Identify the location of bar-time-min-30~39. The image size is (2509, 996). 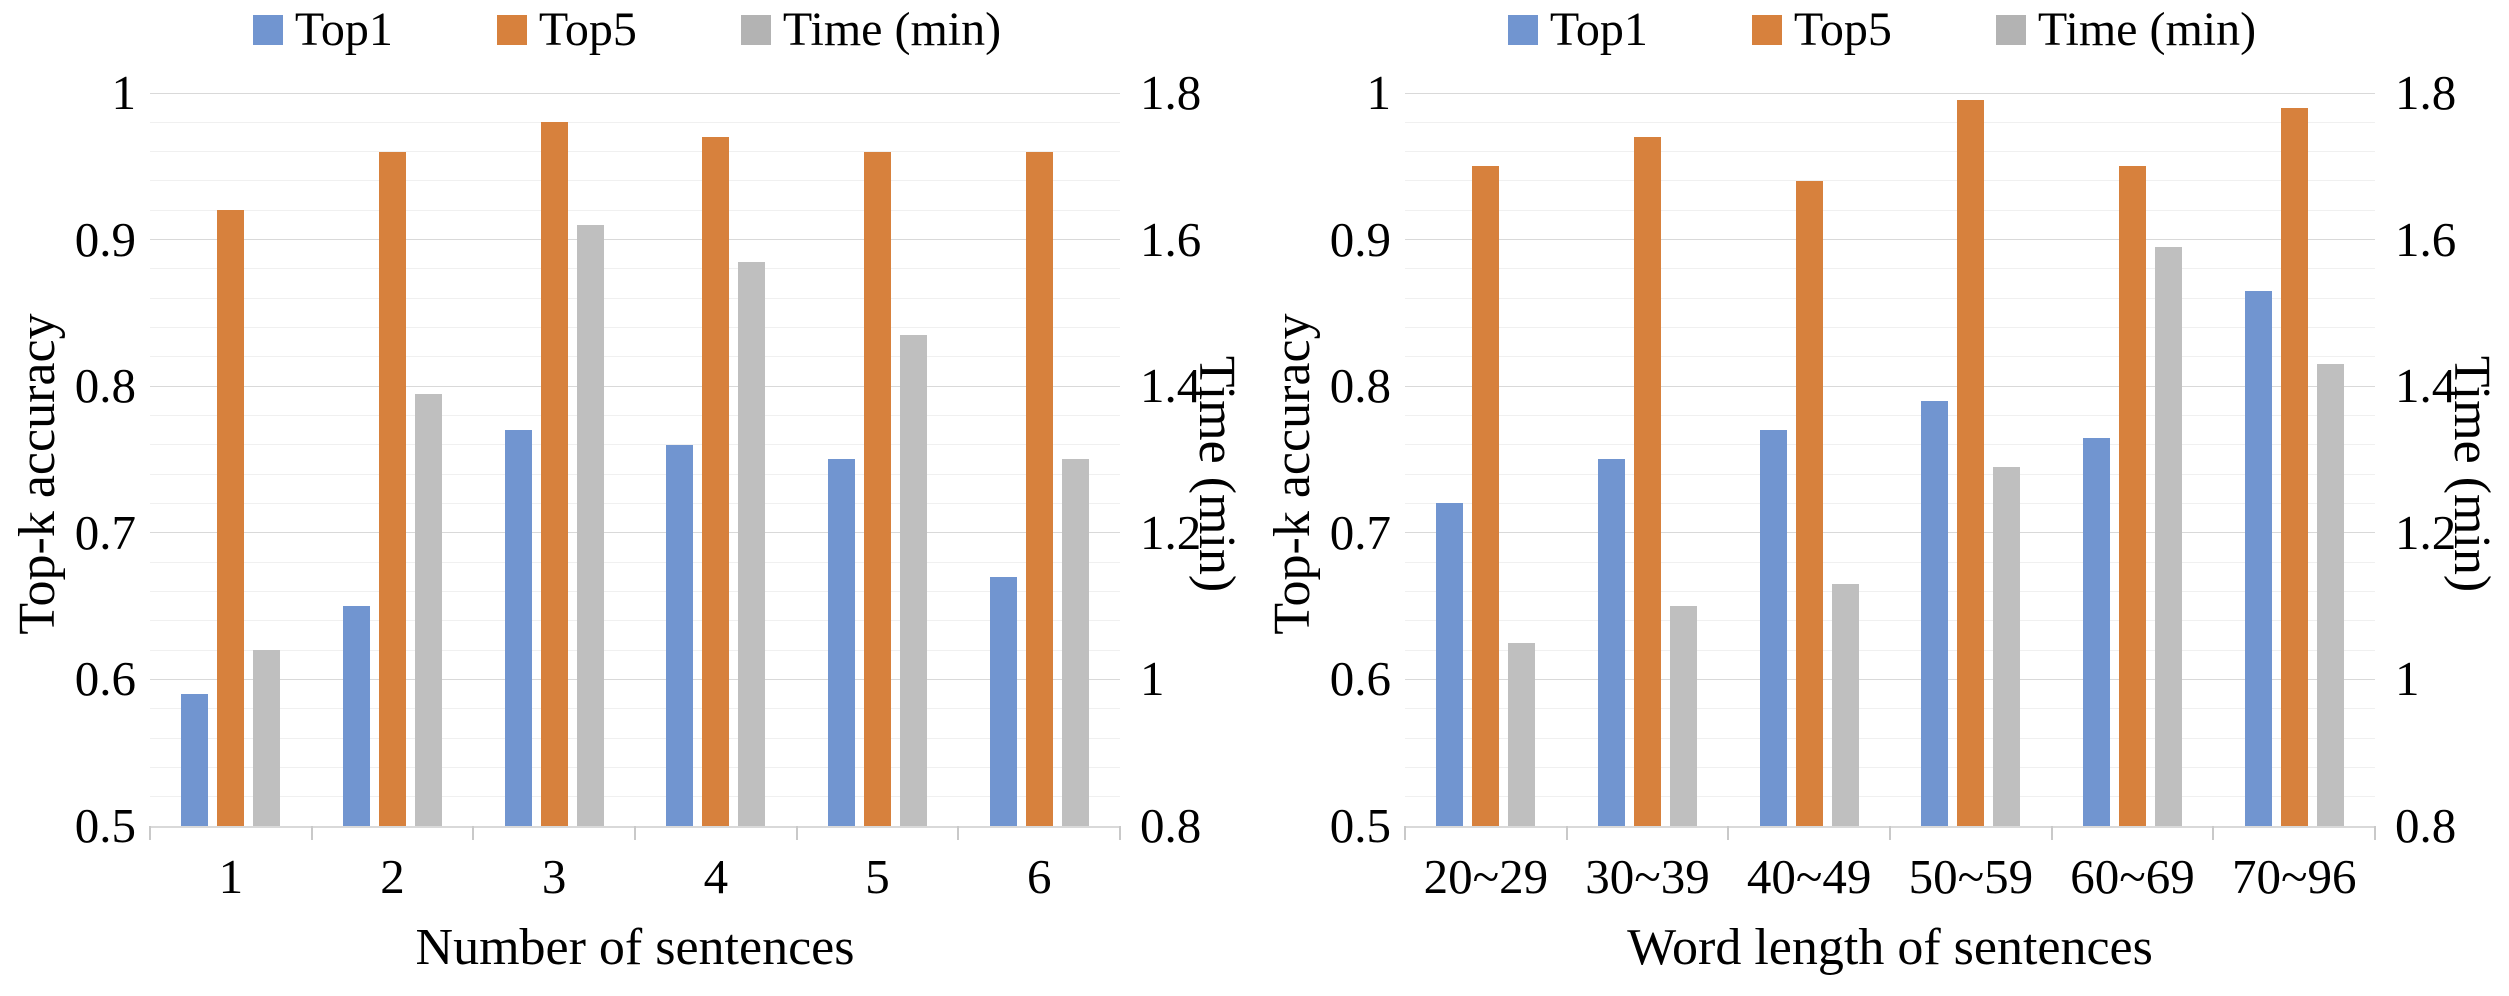
(1683, 716).